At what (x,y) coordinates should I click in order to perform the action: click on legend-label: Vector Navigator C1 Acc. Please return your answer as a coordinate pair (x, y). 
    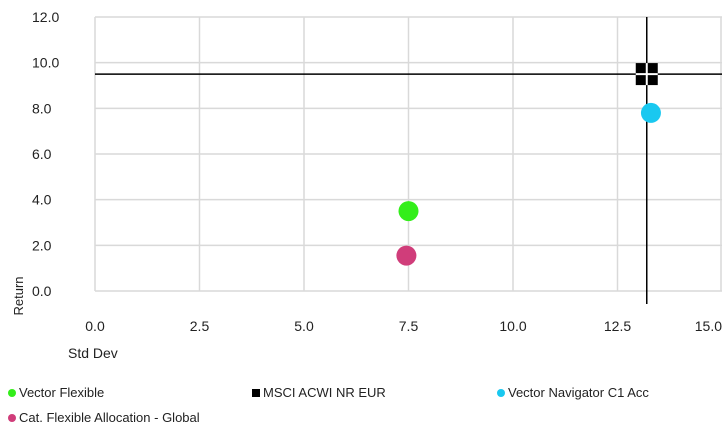
    Looking at the image, I should click on (578, 392).